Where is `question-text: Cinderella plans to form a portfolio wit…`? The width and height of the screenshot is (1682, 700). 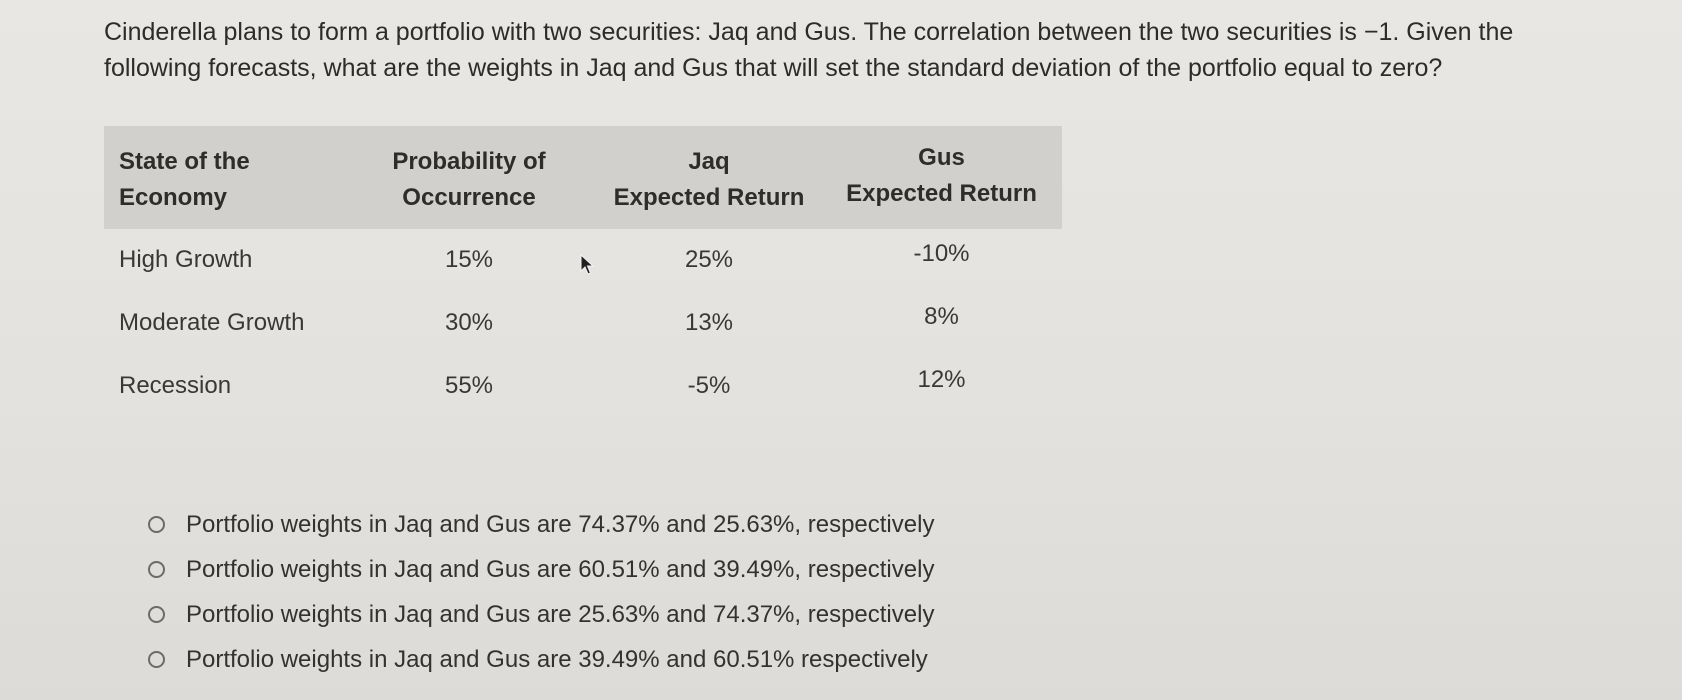 question-text: Cinderella plans to form a portfolio wit… is located at coordinates (809, 50).